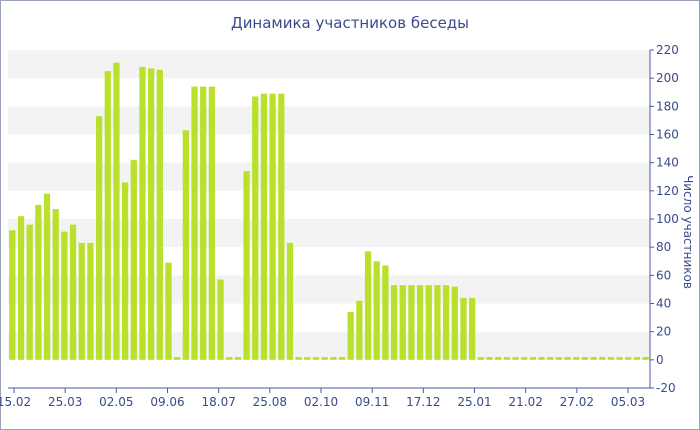 The image size is (700, 430). What do you see at coordinates (663, 247) in the screenshot?
I see `y-tick-label: 80` at bounding box center [663, 247].